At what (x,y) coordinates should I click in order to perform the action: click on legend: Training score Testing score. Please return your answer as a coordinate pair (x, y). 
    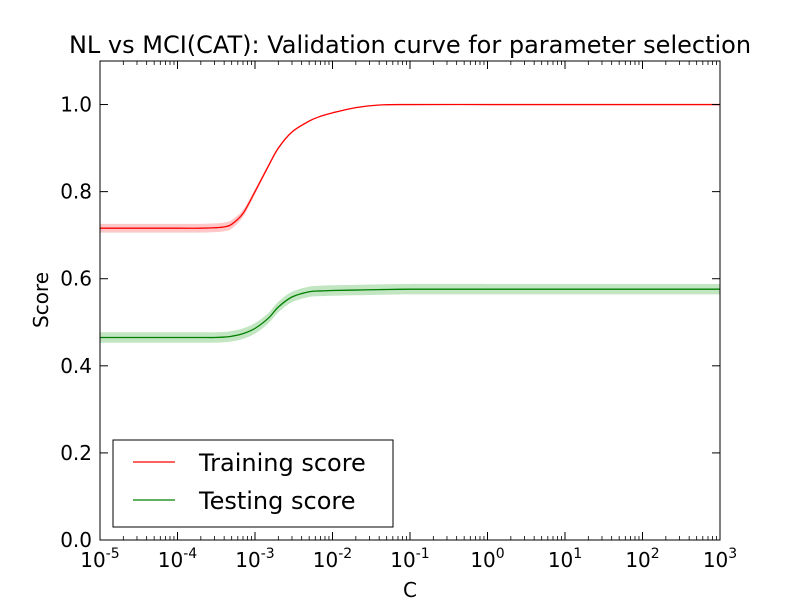
    Looking at the image, I should click on (253, 483).